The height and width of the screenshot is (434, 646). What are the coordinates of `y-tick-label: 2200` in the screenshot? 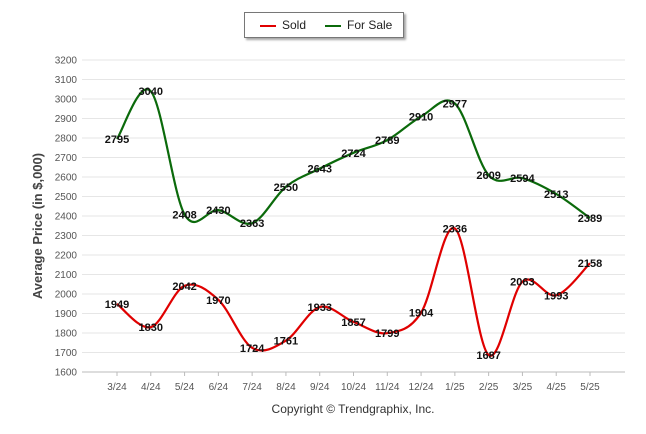 It's located at (66, 256).